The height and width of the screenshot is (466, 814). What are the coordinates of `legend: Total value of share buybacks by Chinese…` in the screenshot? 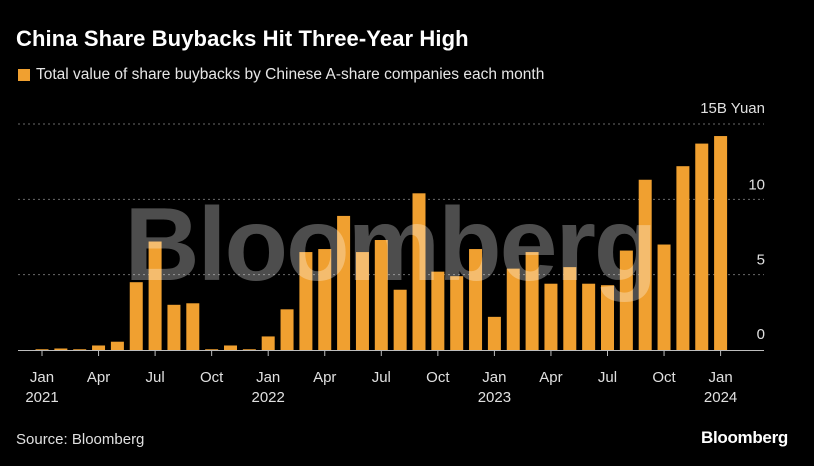 It's located at (281, 75).